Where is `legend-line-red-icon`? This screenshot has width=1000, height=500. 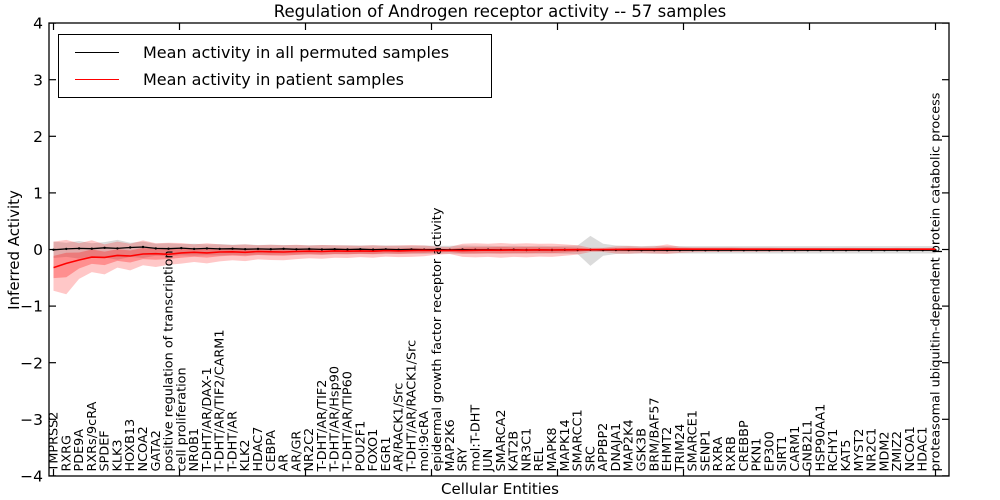 legend-line-red-icon is located at coordinates (97, 79).